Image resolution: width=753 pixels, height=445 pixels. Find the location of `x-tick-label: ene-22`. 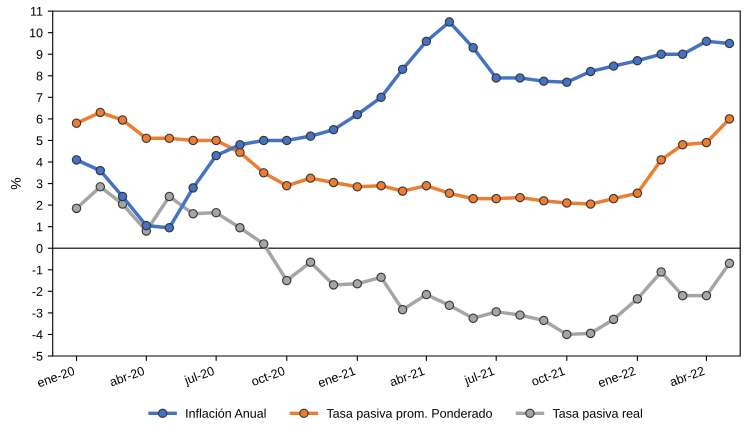

x-tick-label: ene-22 is located at coordinates (616, 377).